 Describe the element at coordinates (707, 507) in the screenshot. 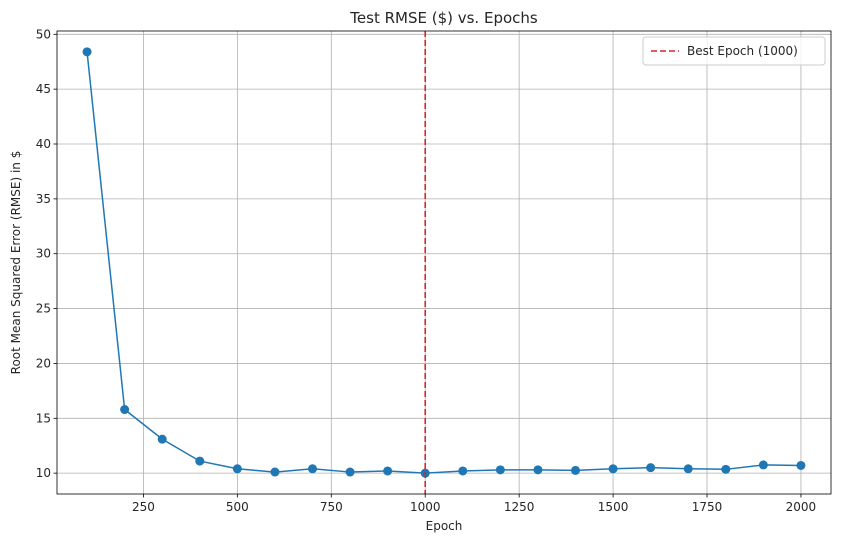

I see `x-tick-label: 1750` at that location.